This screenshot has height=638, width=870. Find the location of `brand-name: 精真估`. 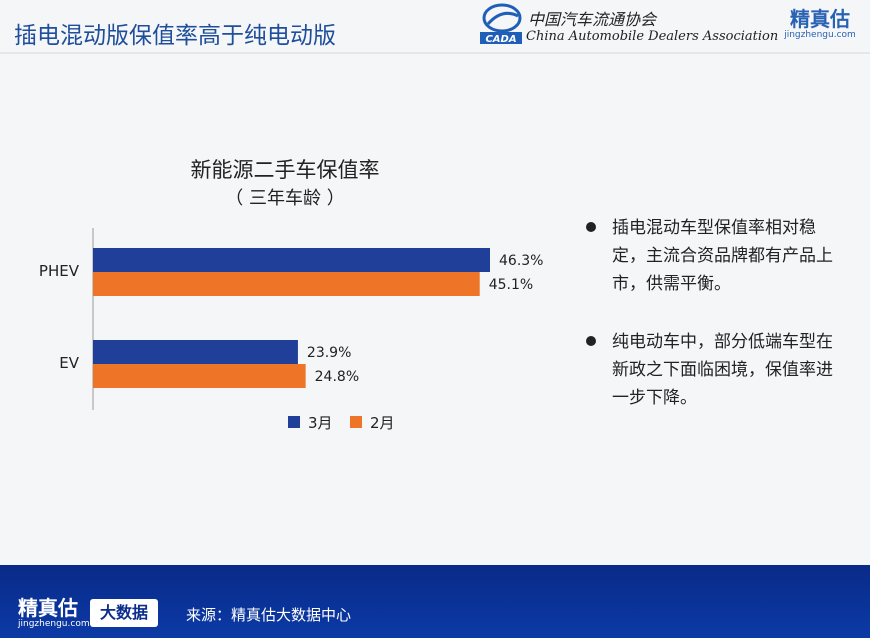

brand-name: 精真估 is located at coordinates (820, 19).